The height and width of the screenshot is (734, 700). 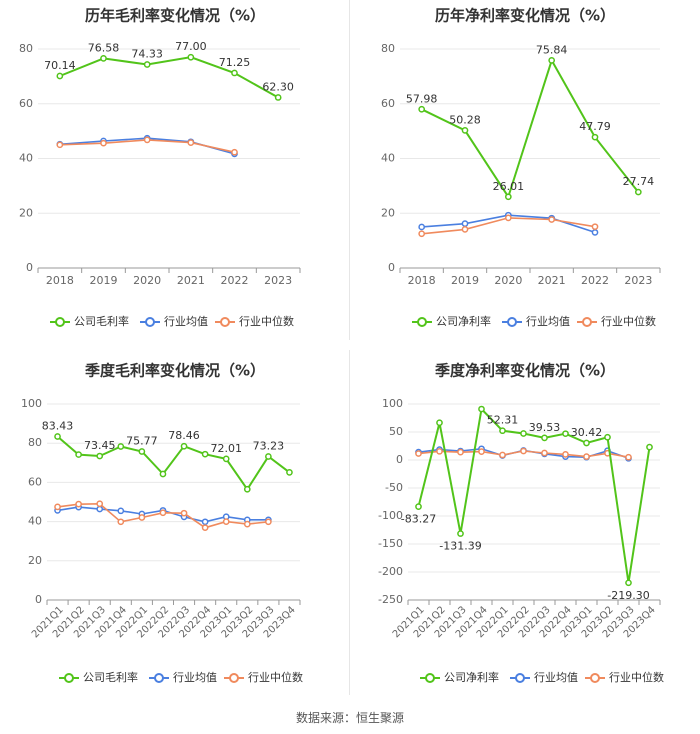 I want to click on vertical-divider-top, so click(x=349, y=170).